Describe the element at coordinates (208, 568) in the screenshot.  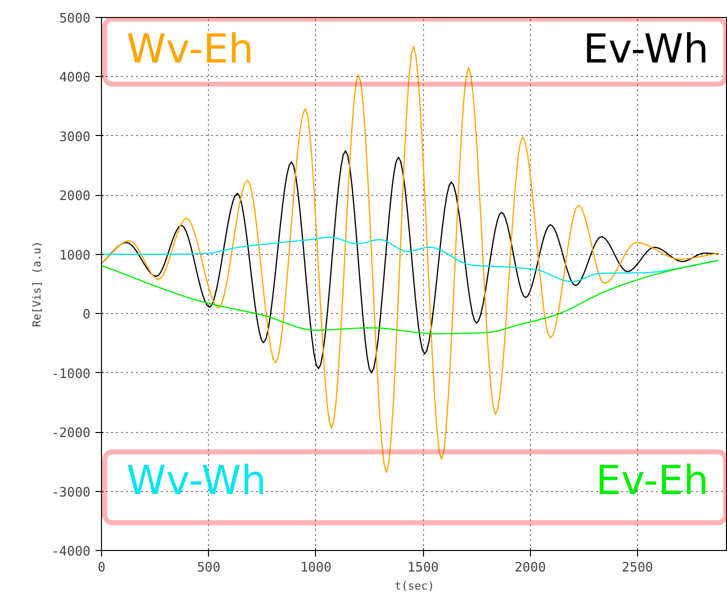
I see `x-tick-label: 500` at that location.